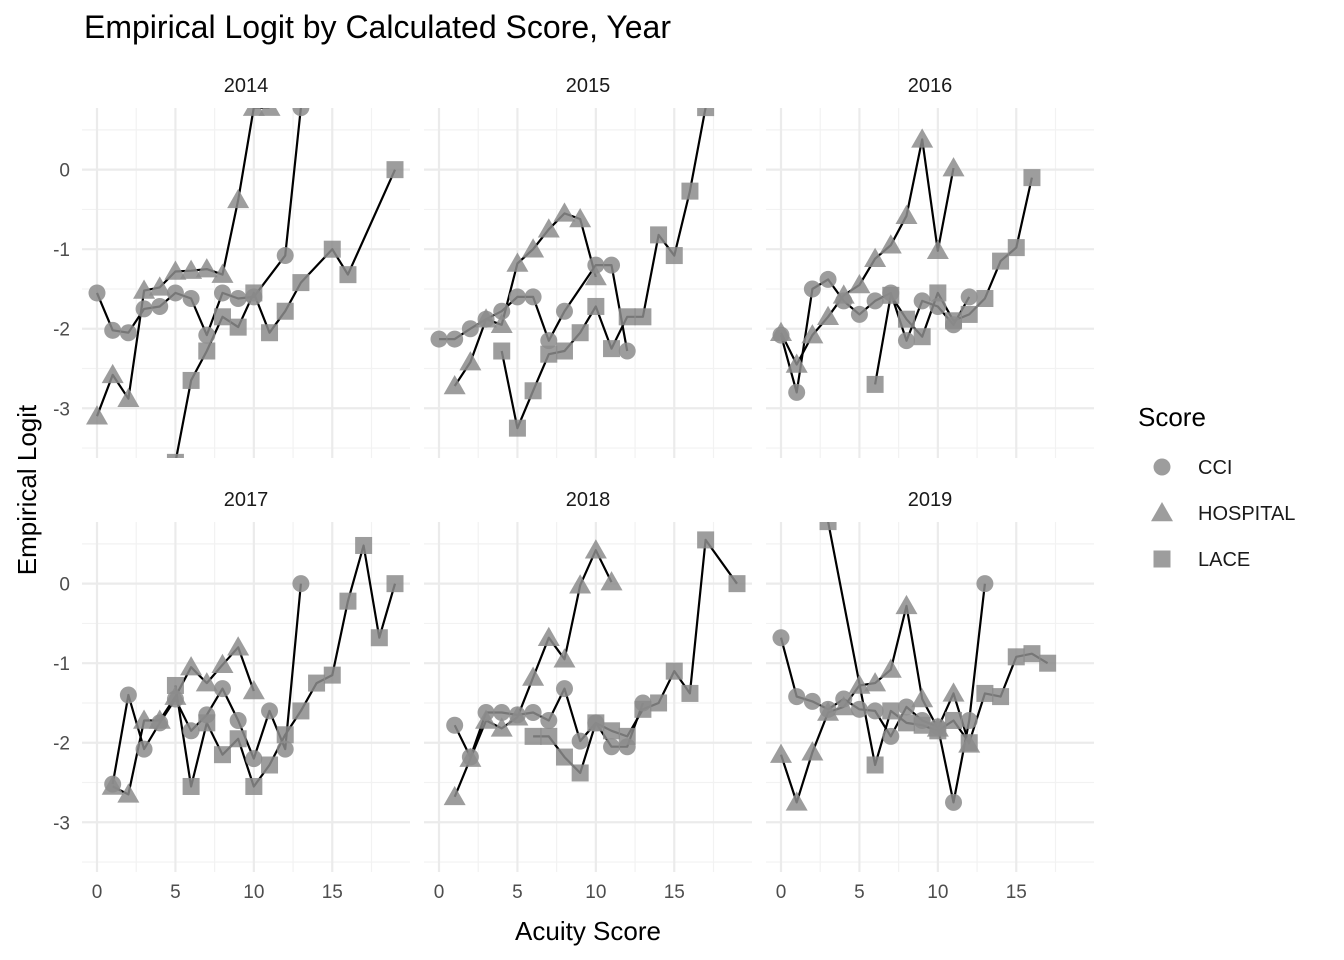 This screenshot has width=1344, height=960. What do you see at coordinates (246, 500) in the screenshot?
I see `panel-strip-label: 2017` at bounding box center [246, 500].